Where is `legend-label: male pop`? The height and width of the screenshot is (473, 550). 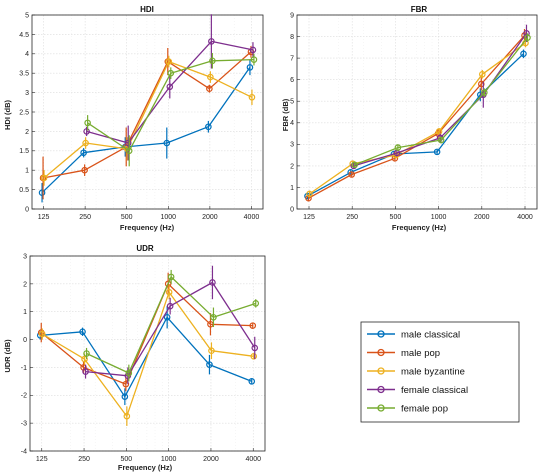
legend-label: male pop is located at coordinates (420, 353).